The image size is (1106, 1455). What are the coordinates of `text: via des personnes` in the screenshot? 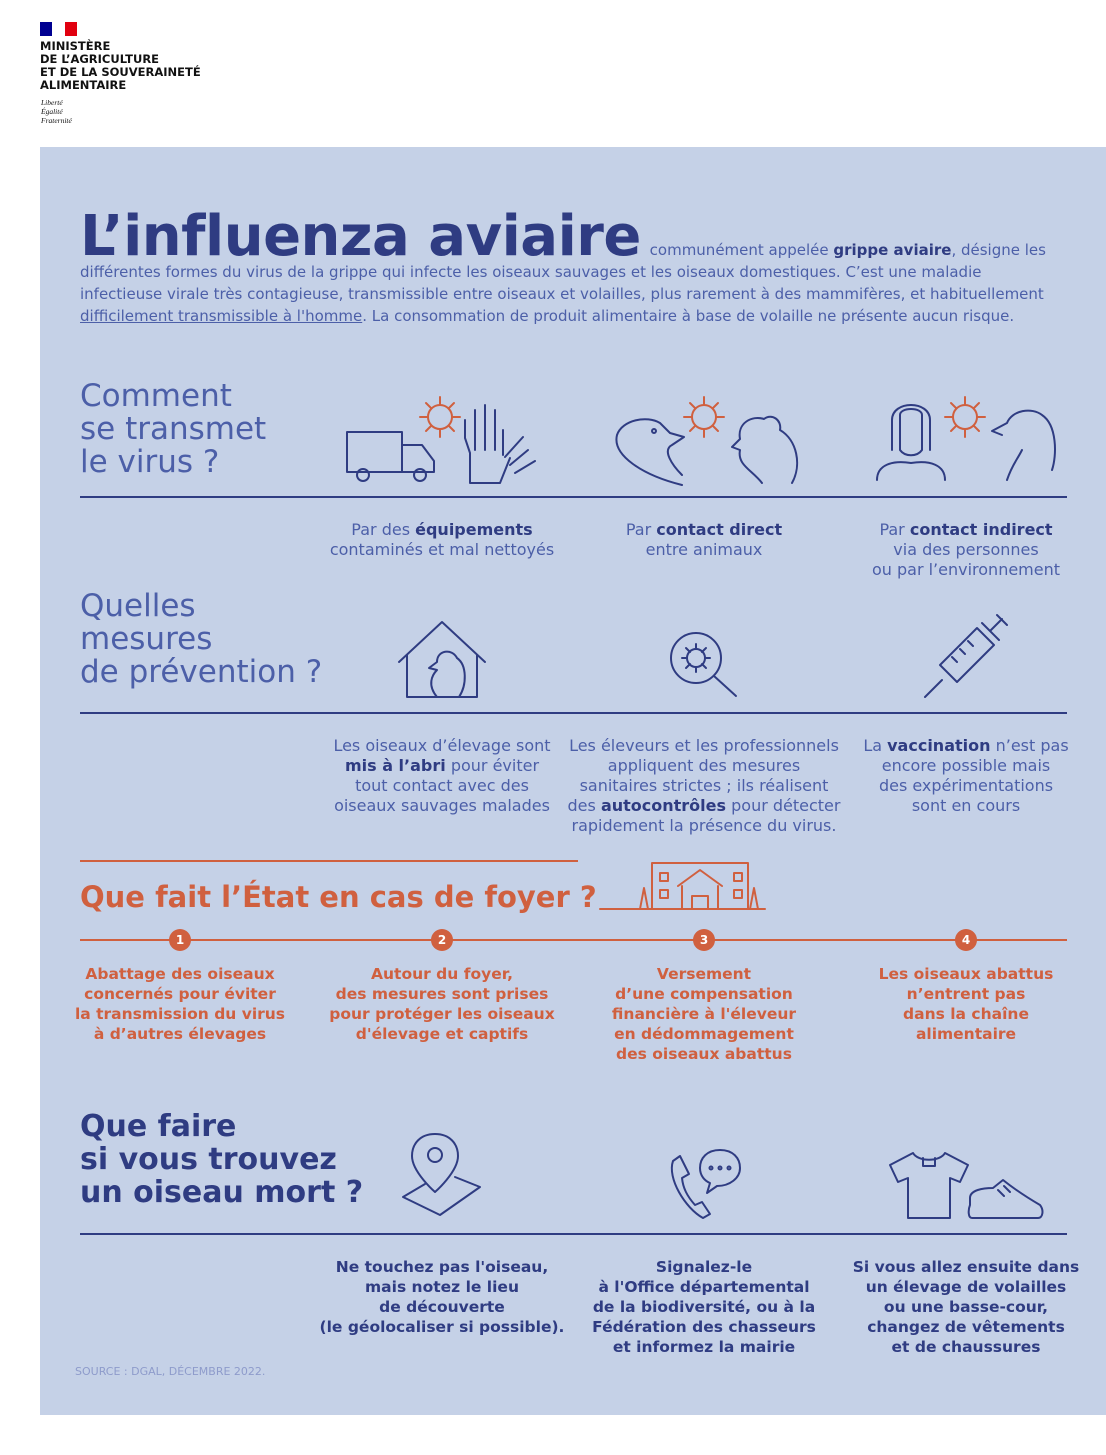 It's located at (966, 549).